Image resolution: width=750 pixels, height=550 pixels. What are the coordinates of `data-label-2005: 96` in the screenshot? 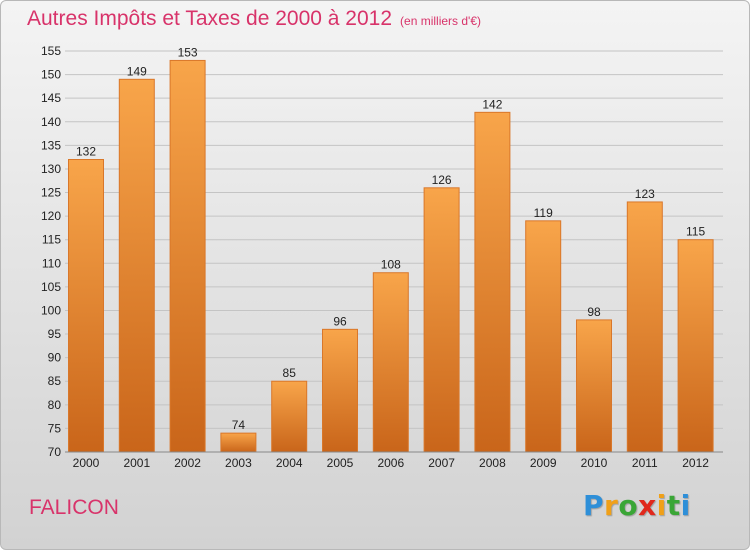 It's located at (340, 321).